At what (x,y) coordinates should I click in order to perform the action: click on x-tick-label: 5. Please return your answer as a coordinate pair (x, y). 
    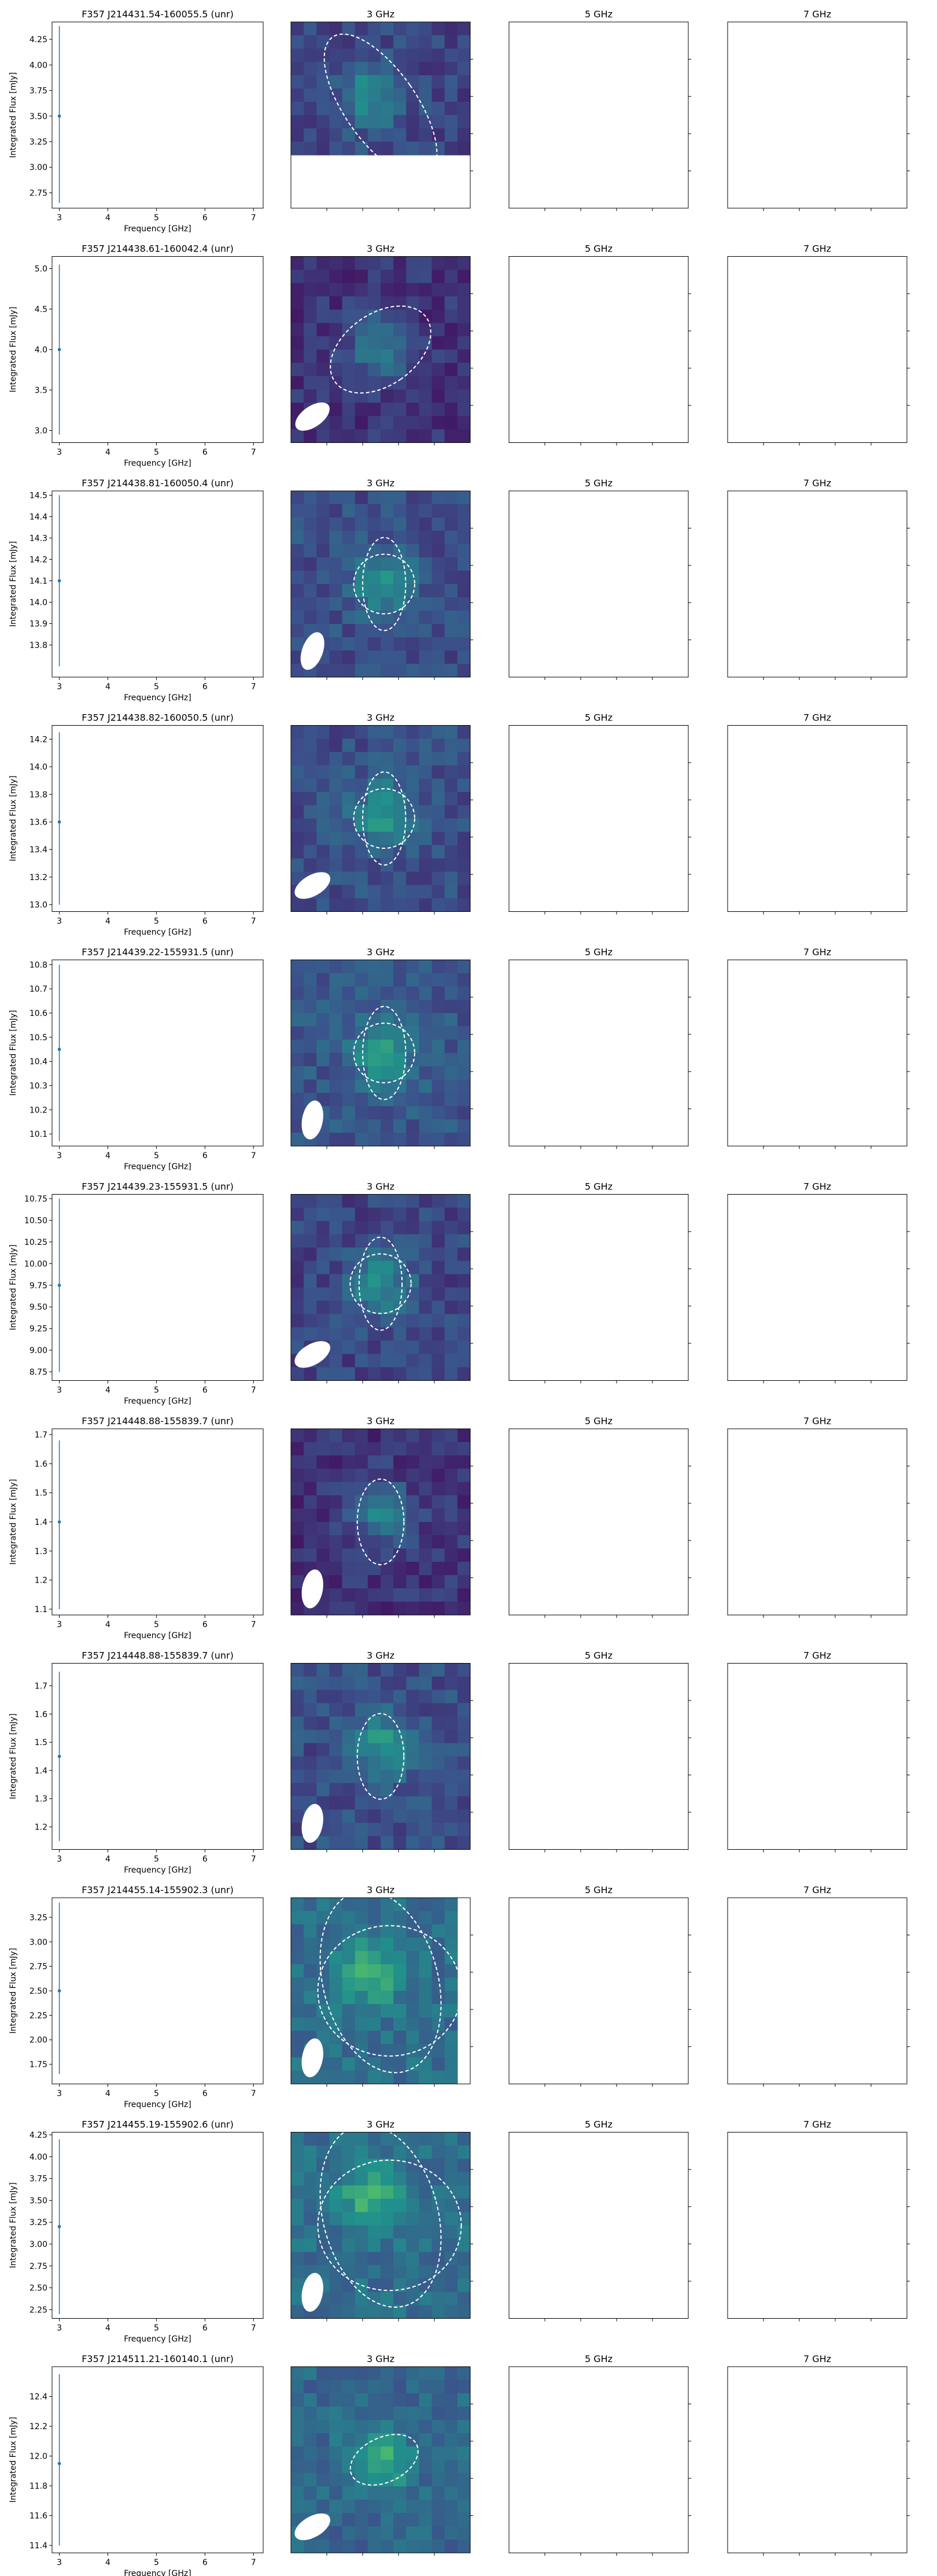
    Looking at the image, I should click on (156, 218).